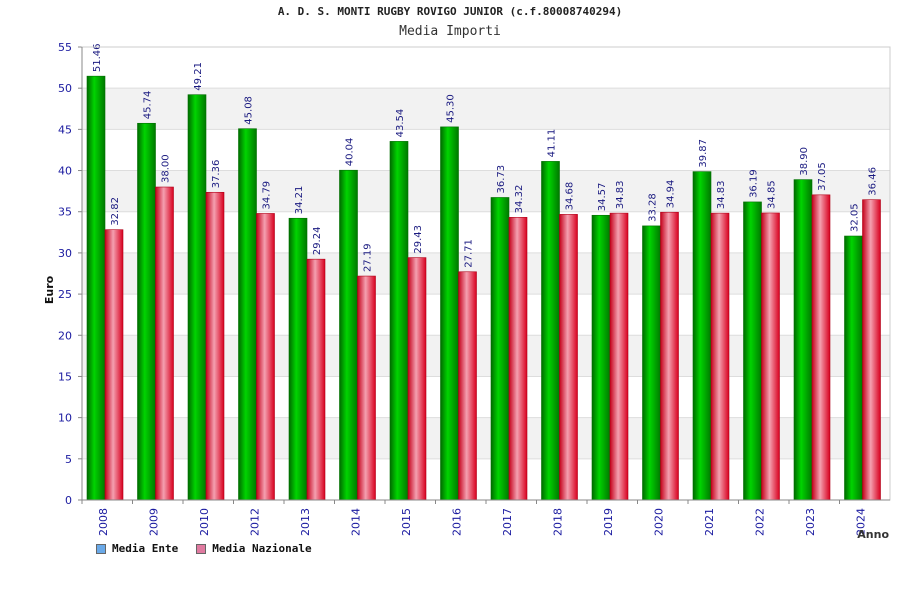  What do you see at coordinates (450, 31) in the screenshot?
I see `chart-subtitle: Media Importi` at bounding box center [450, 31].